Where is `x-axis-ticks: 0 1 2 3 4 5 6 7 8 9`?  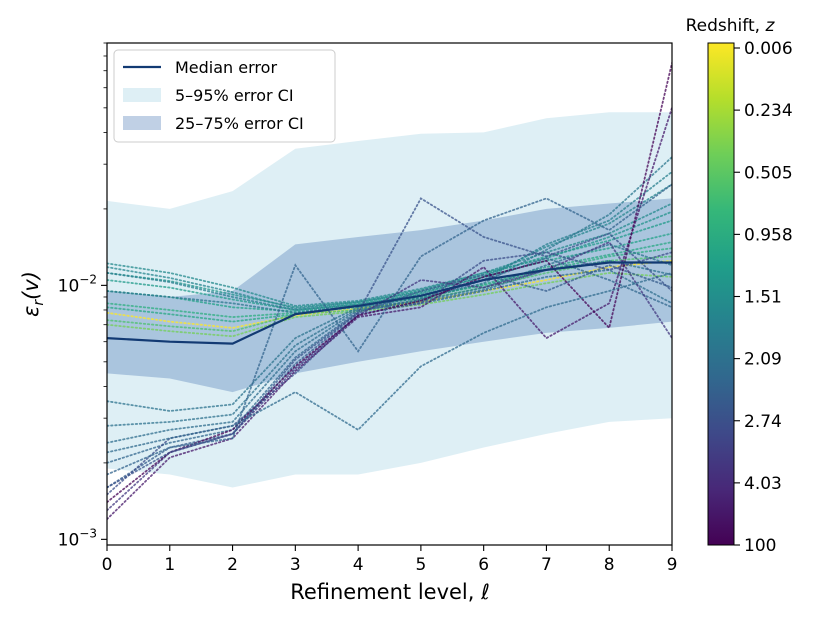
x-axis-ticks: 0 1 2 3 4 5 6 7 8 9 is located at coordinates (390, 560).